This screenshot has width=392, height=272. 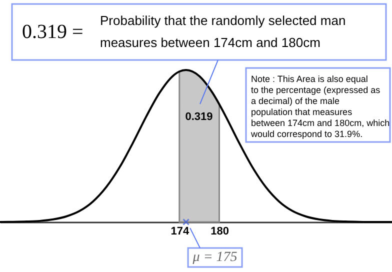 What do you see at coordinates (219, 232) in the screenshot?
I see `x-tick-label: 180` at bounding box center [219, 232].